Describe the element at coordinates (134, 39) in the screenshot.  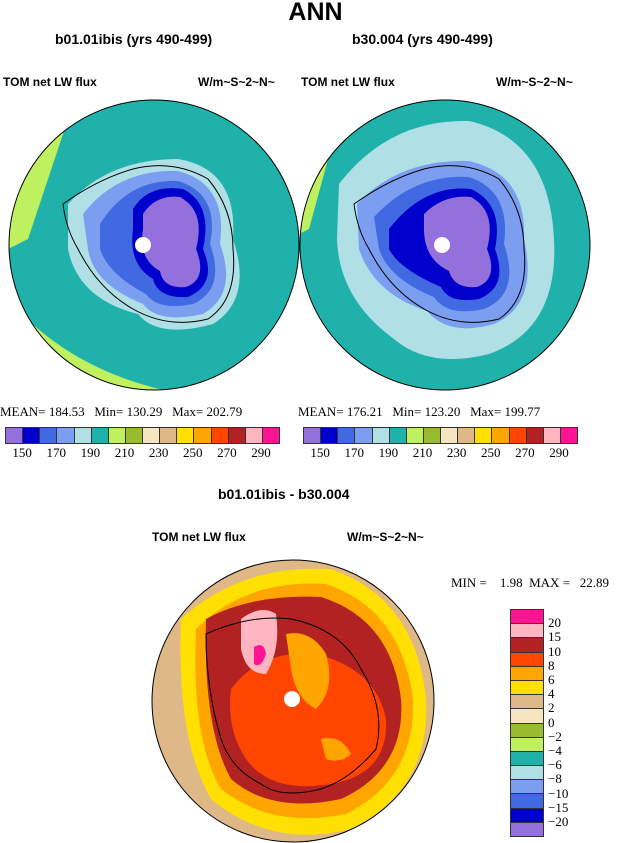
I see `panel1-title: b01.01ibis (yrs 490-499)` at that location.